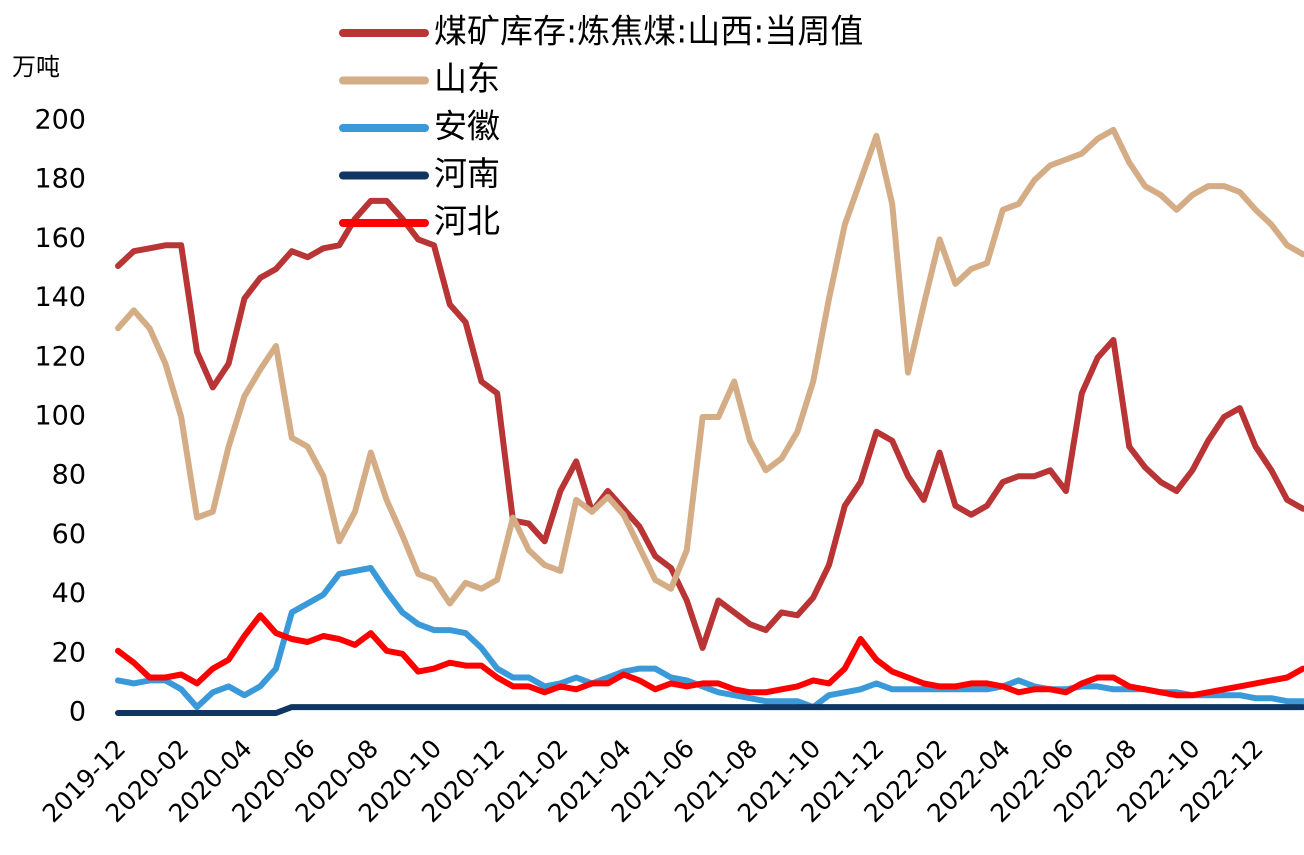 Image resolution: width=1304 pixels, height=855 pixels. I want to click on y-tick-label: 20, so click(69, 652).